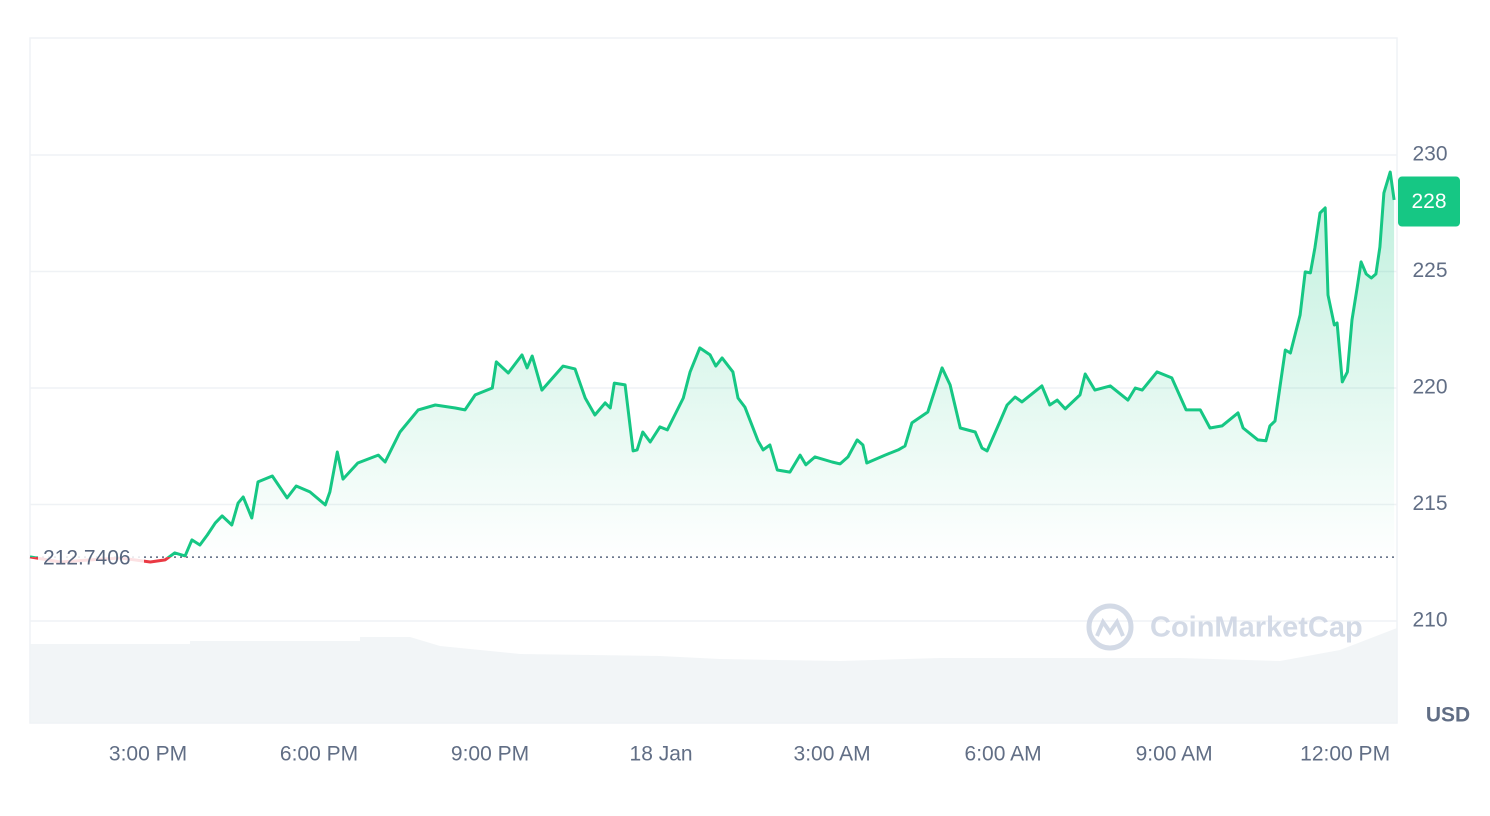  Describe the element at coordinates (1345, 754) in the screenshot. I see `x-tick-label: 12:00 PM` at that location.